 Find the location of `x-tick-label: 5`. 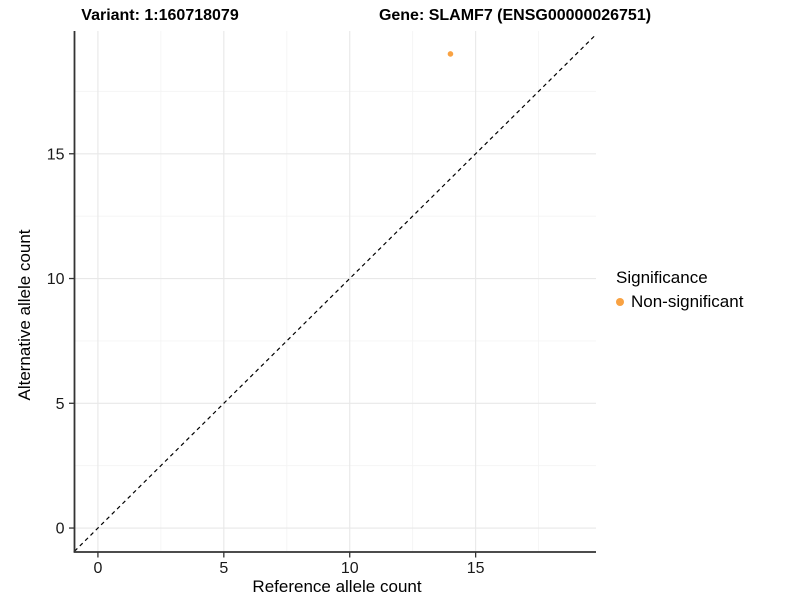

x-tick-label: 5 is located at coordinates (223, 568).